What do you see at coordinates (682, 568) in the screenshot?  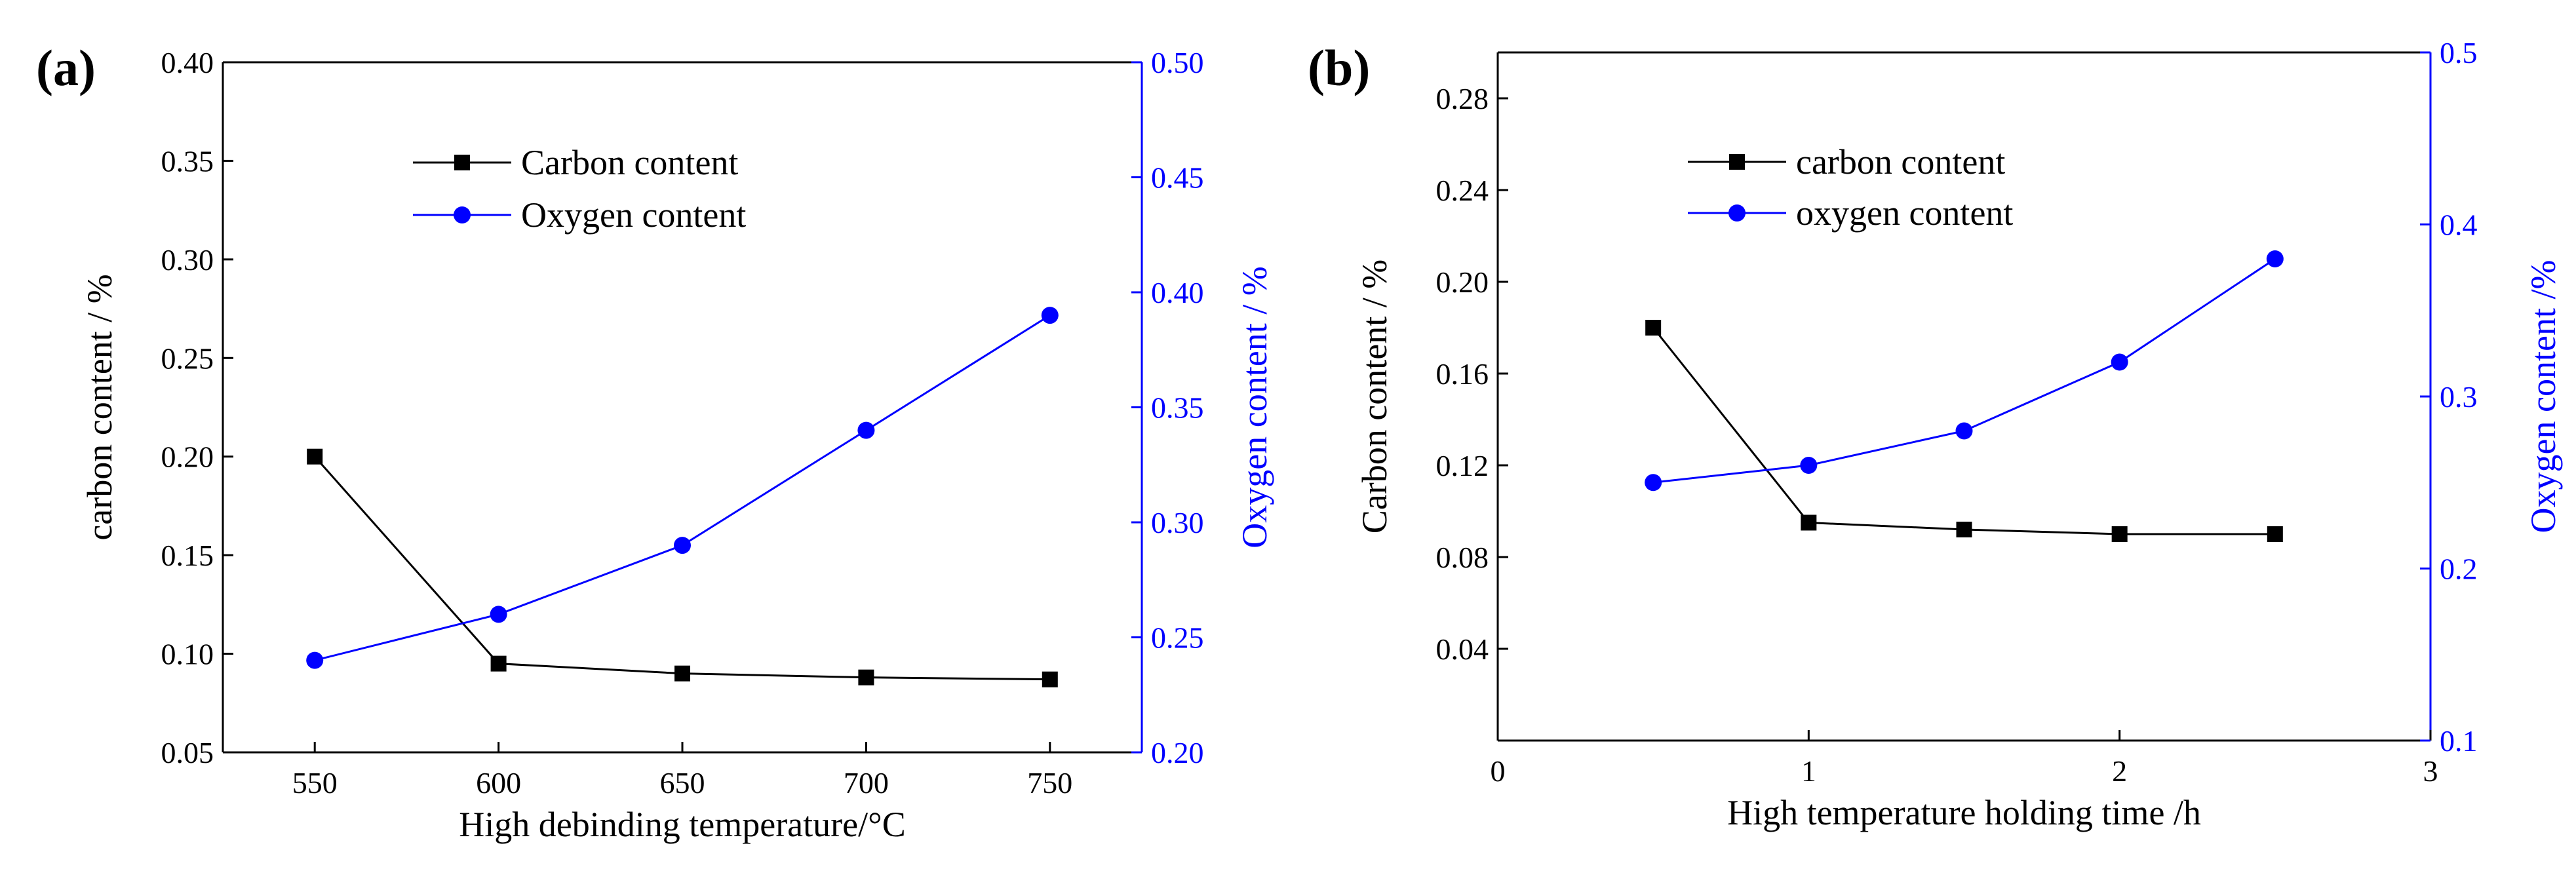 I see `carbon-series-line` at bounding box center [682, 568].